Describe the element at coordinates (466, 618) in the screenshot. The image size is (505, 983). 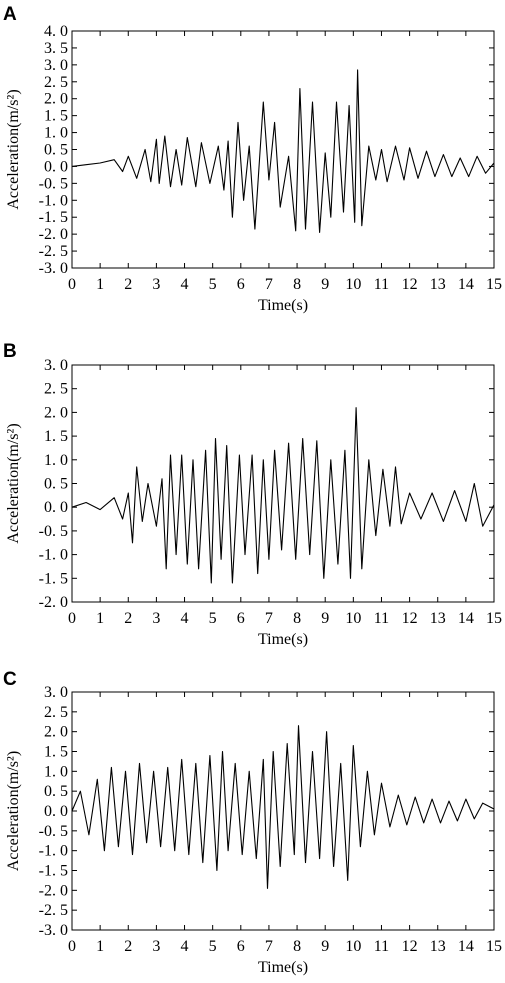
I see `x-tick-label-b: 14` at that location.